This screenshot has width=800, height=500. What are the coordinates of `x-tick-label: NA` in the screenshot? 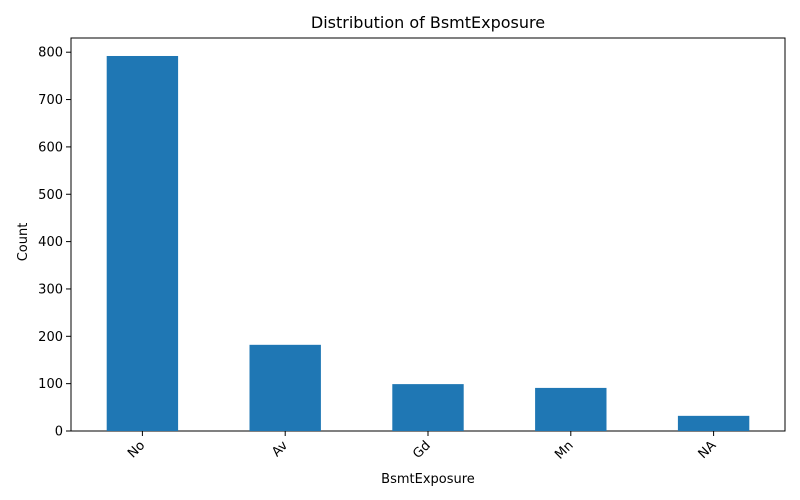 It's located at (708, 450).